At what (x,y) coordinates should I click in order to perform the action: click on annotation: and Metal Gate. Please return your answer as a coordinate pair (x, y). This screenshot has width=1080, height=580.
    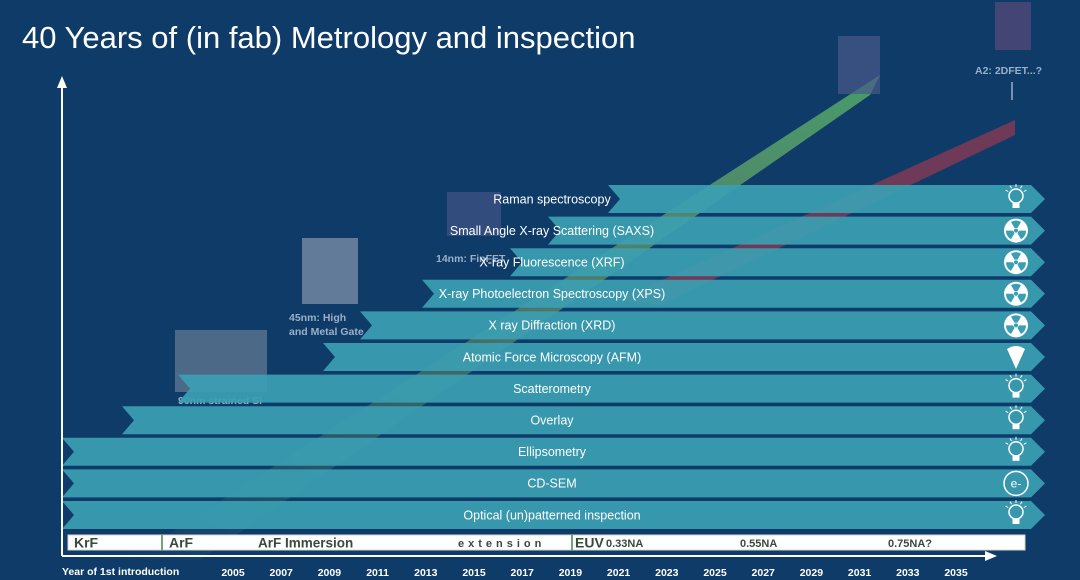
    Looking at the image, I should click on (326, 332).